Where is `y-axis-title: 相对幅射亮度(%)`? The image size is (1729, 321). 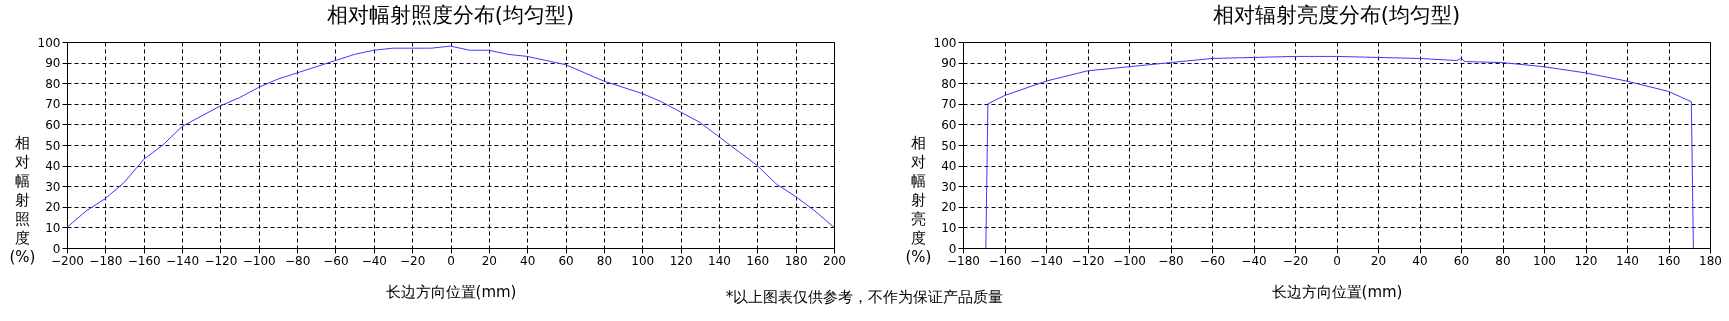
y-axis-title: 相对幅射亮度(%) is located at coordinates (918, 199).